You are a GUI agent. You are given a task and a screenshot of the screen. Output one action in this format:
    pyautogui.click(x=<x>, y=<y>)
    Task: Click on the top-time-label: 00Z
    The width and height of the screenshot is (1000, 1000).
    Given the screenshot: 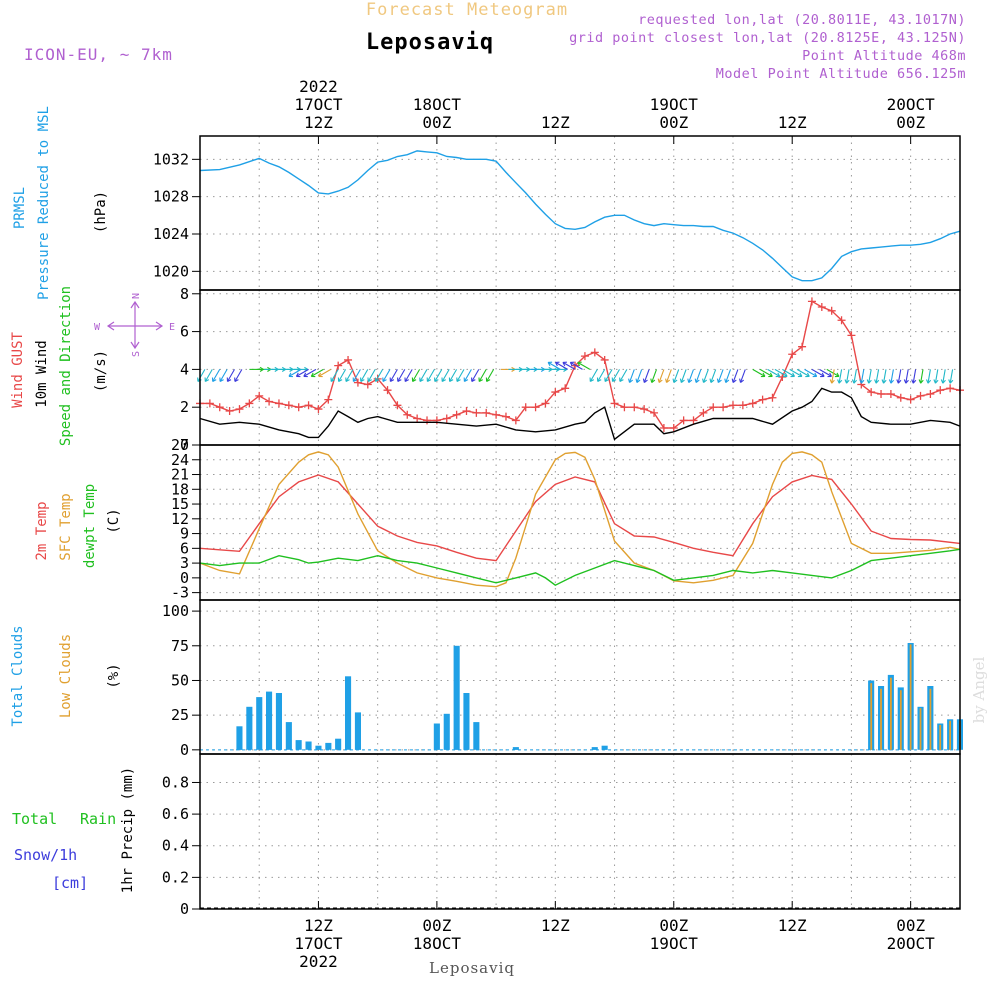 What is the action you would take?
    pyautogui.click(x=673, y=122)
    